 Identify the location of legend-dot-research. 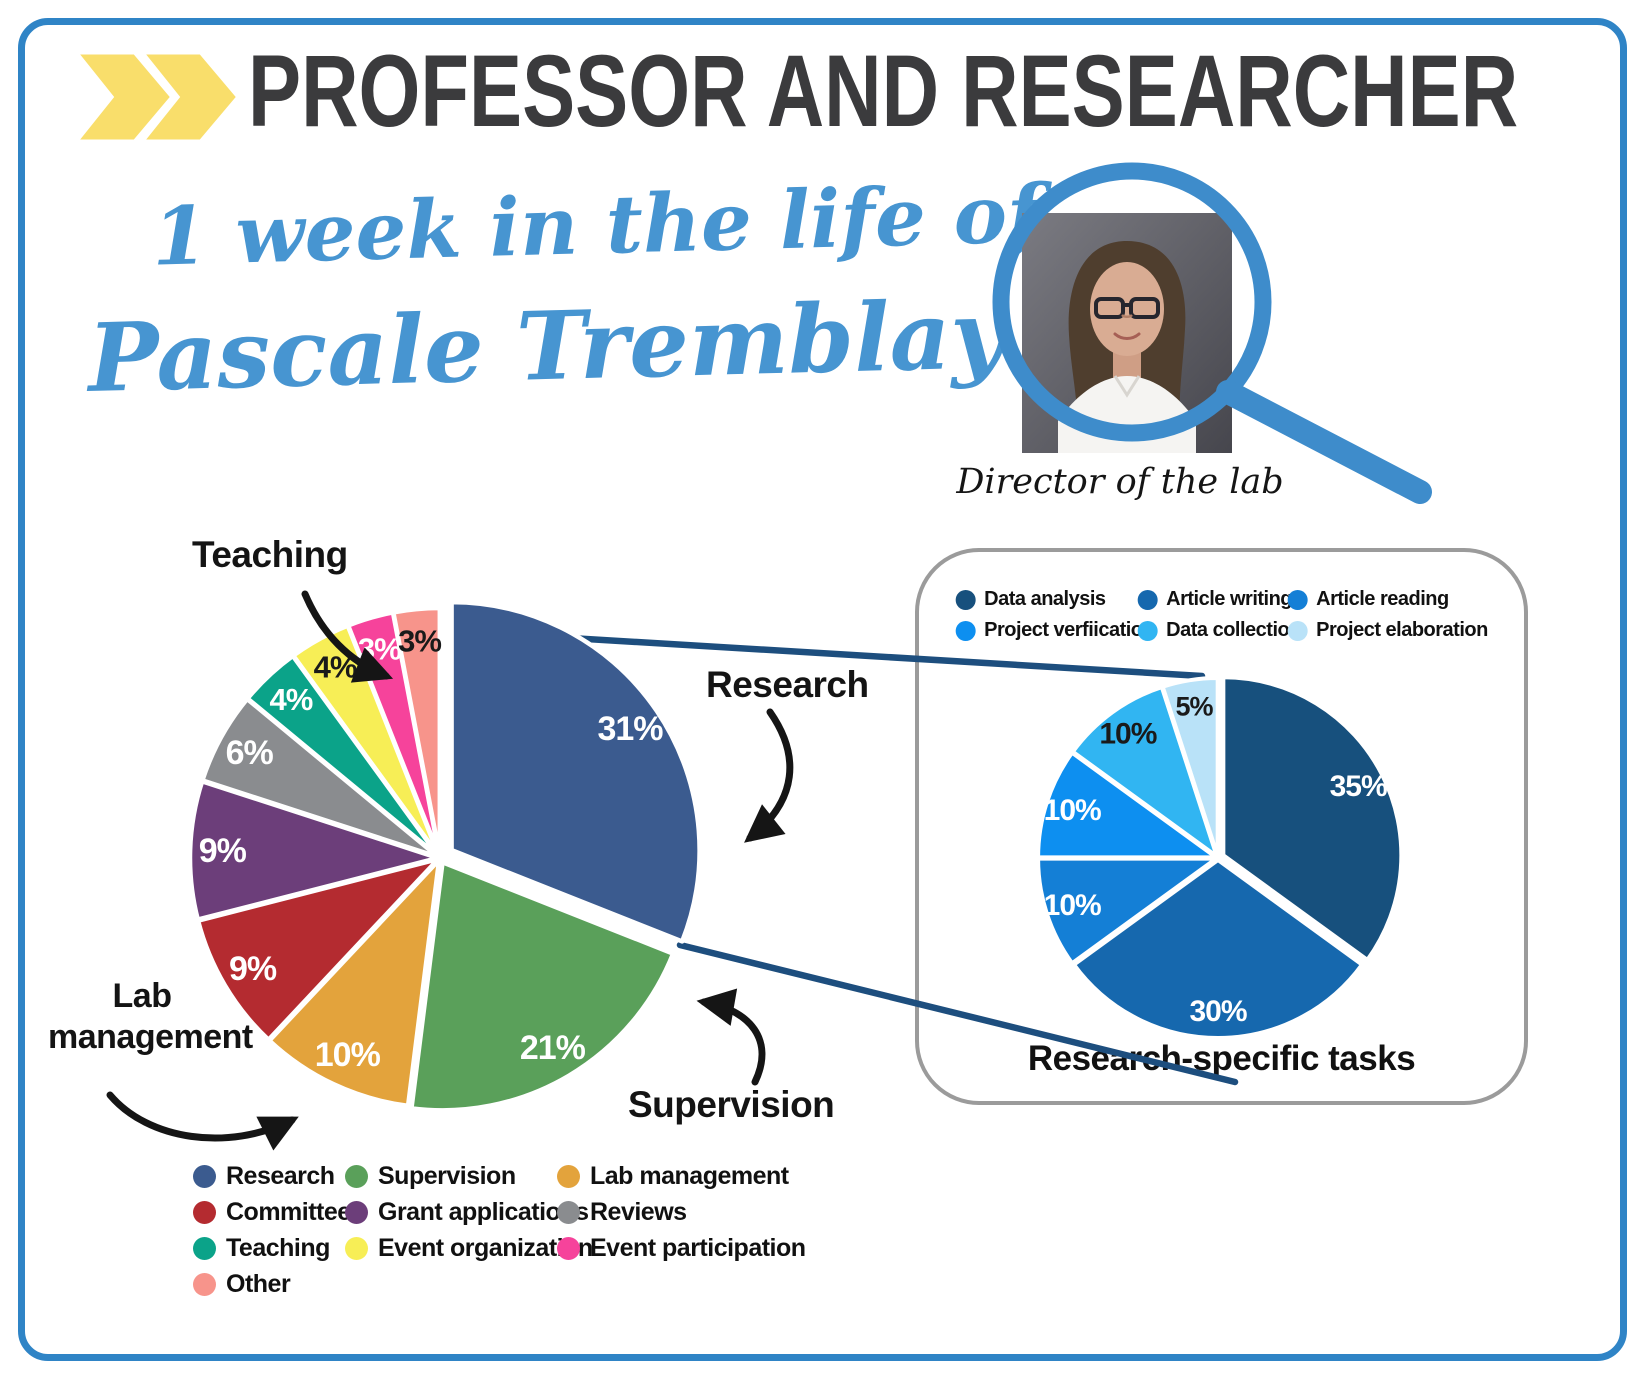
(204, 1176).